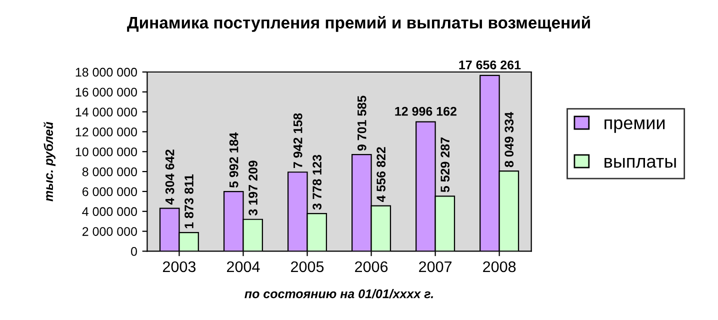  What do you see at coordinates (445, 165) in the screenshot?
I see `data-label: 5 529 287` at bounding box center [445, 165].